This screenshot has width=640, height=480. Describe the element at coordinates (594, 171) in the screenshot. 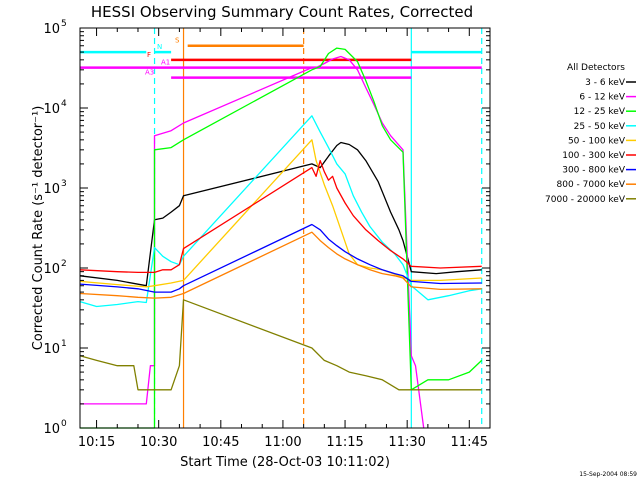

I see `legend-label-6: 300 - 800 keV` at that location.